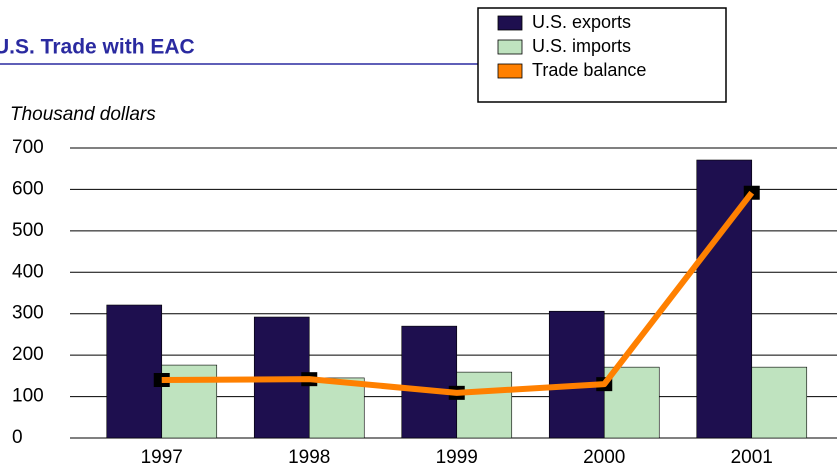 The width and height of the screenshot is (837, 468). What do you see at coordinates (162, 457) in the screenshot?
I see `x-tick-label: 1997` at bounding box center [162, 457].